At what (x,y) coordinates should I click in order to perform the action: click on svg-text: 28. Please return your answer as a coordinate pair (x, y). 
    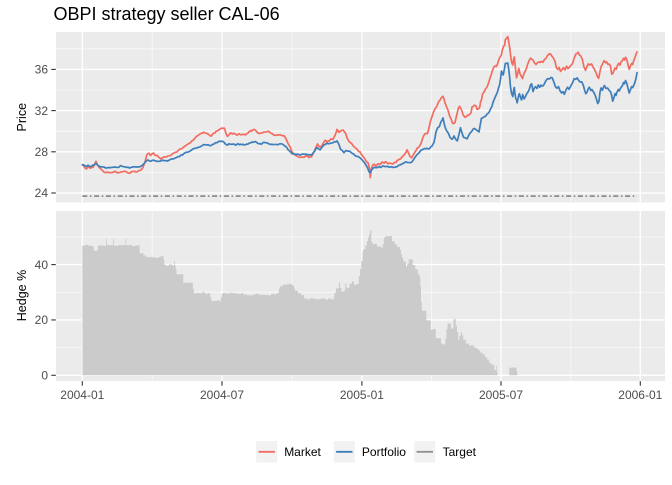
    Looking at the image, I should click on (42, 152).